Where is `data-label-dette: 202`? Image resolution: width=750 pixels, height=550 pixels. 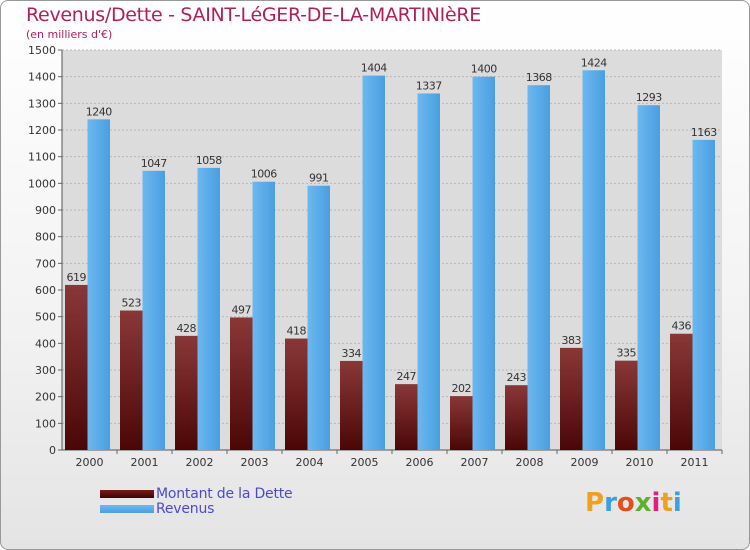 data-label-dette: 202 is located at coordinates (462, 388).